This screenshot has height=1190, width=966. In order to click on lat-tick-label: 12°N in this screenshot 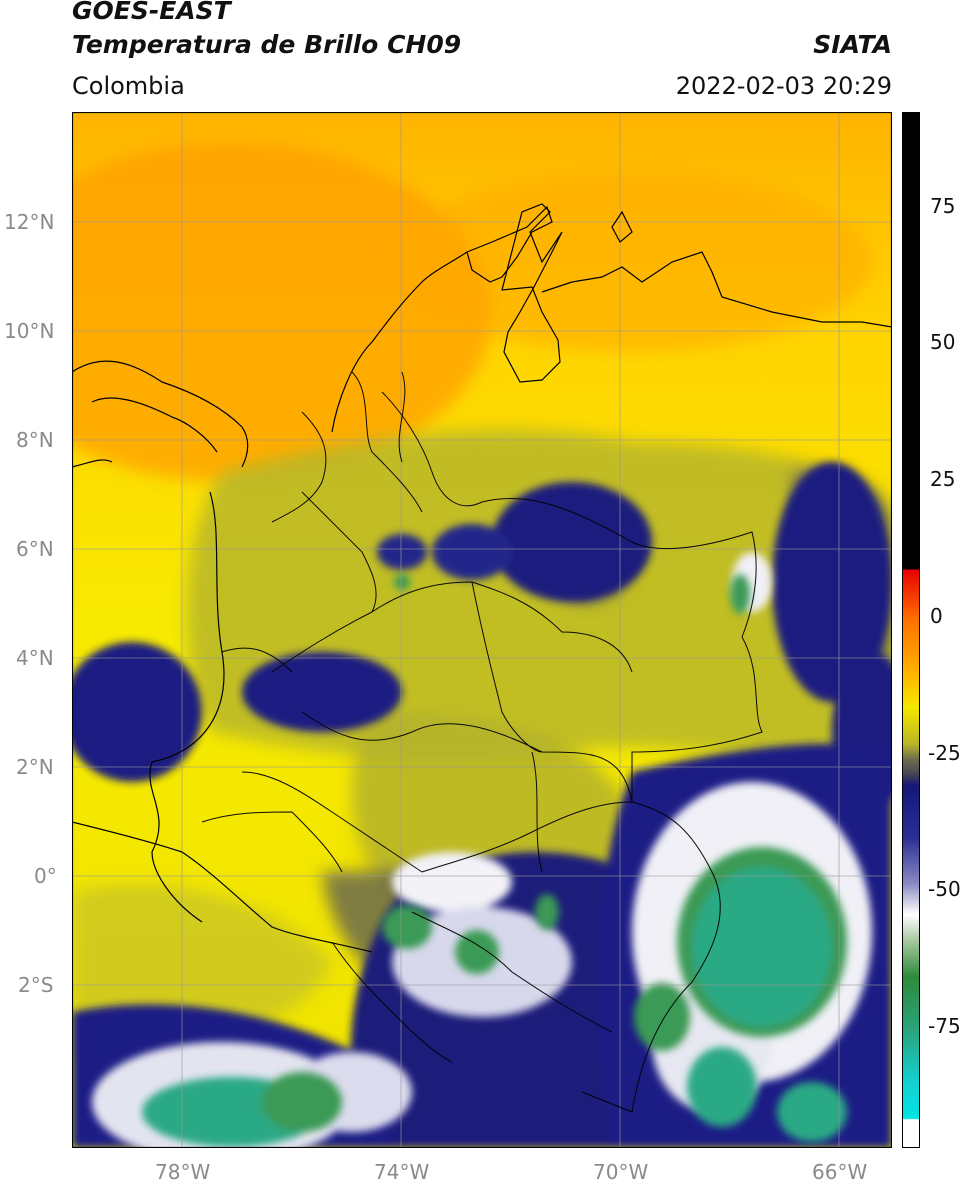, I will do `click(29, 222)`.